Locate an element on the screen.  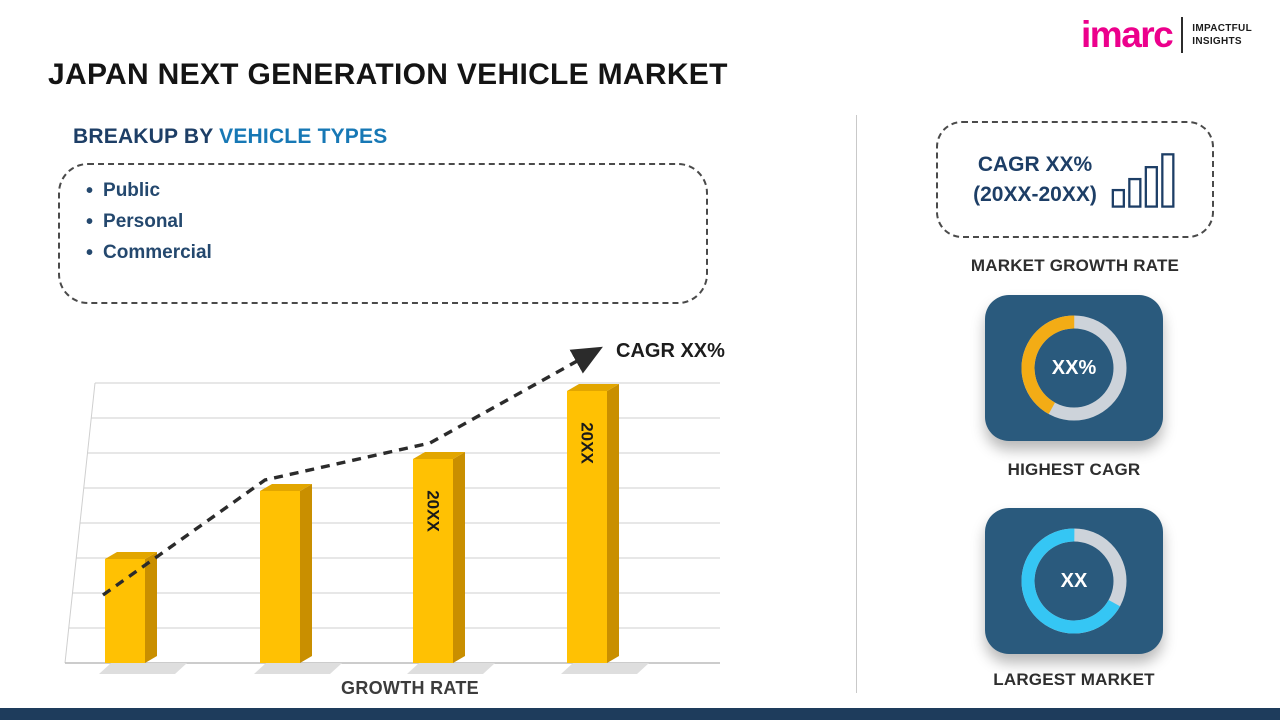
logo-separator is located at coordinates (1182, 34).